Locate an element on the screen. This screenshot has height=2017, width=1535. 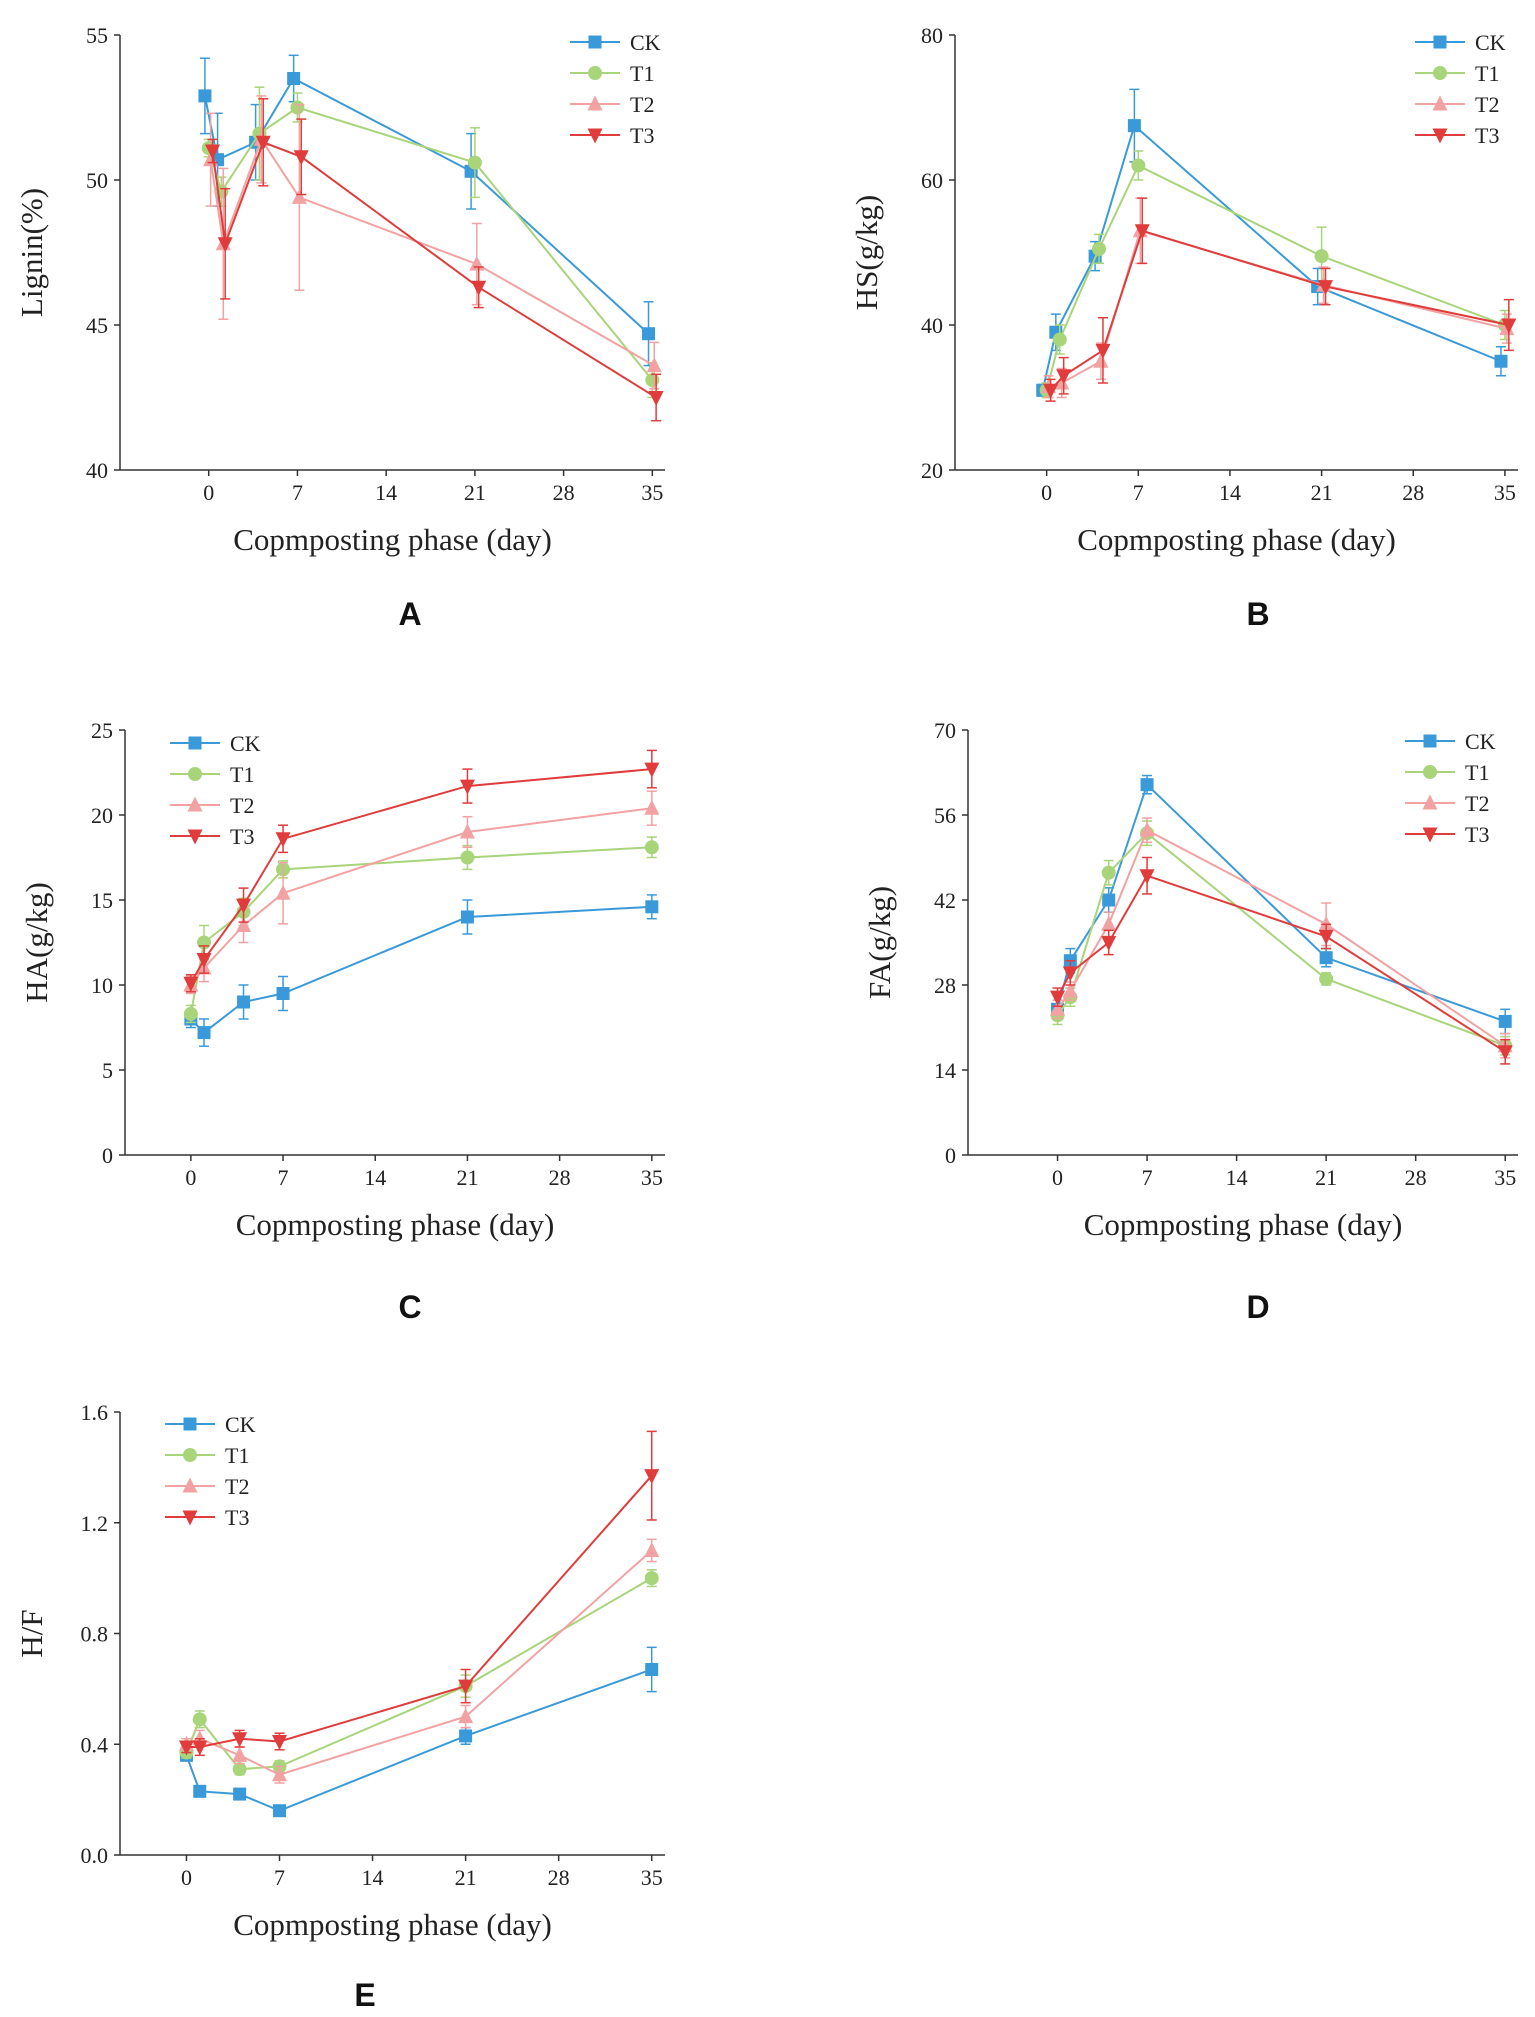
y-tick-label: 60 is located at coordinates (932, 180).